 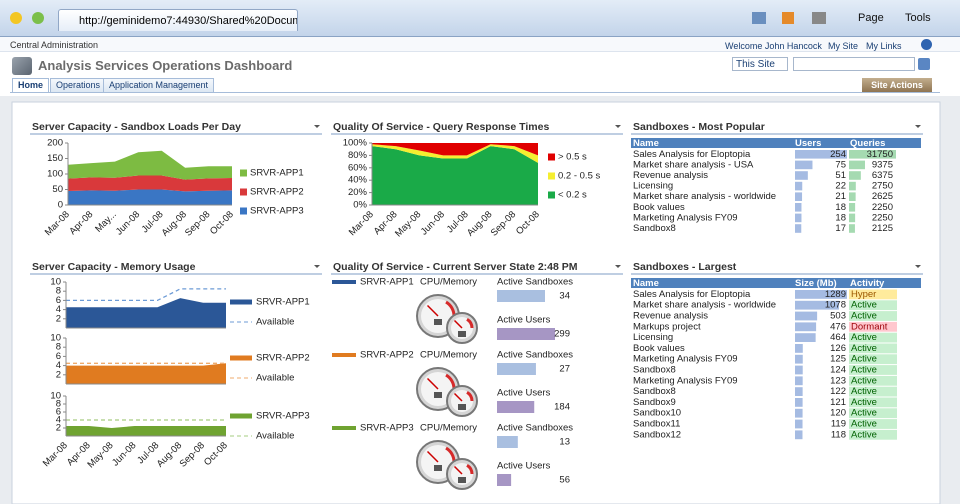 What do you see at coordinates (535, 282) in the screenshot?
I see `sandboxes-label: Active Sandboxes` at bounding box center [535, 282].